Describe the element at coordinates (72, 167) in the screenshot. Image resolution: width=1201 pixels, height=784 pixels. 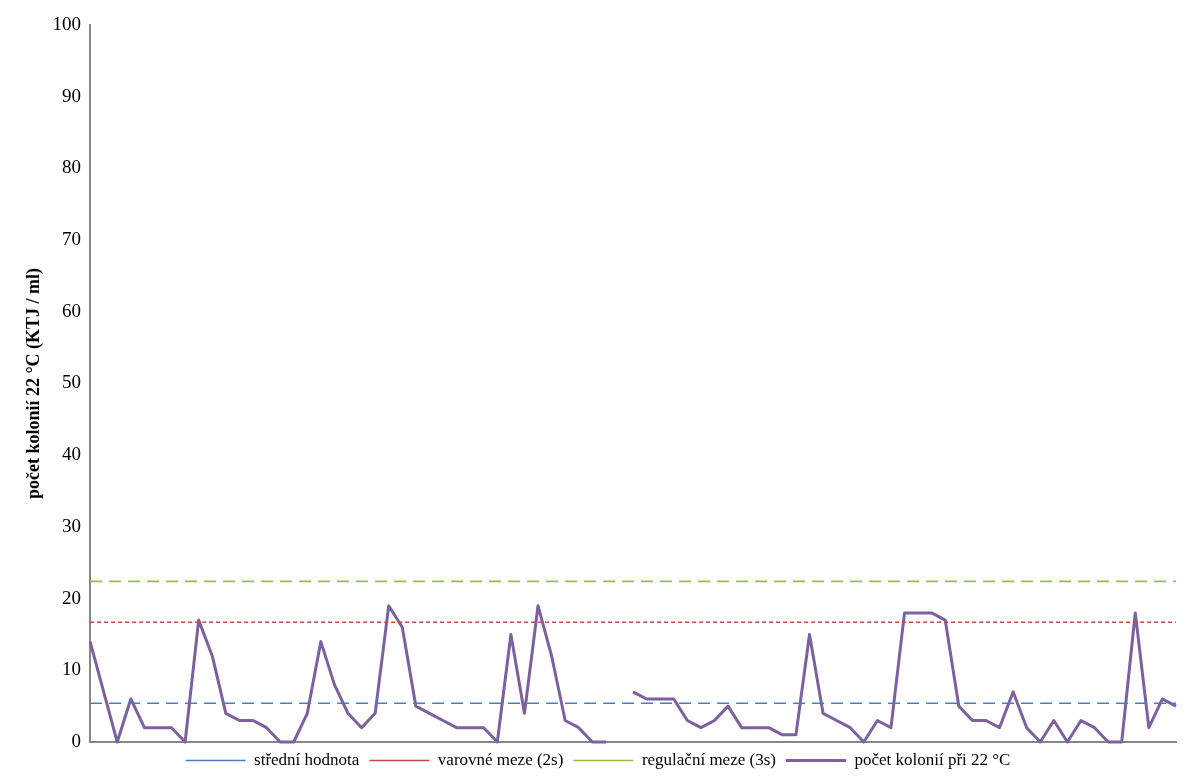
I see `y-tick-label: 80` at that location.